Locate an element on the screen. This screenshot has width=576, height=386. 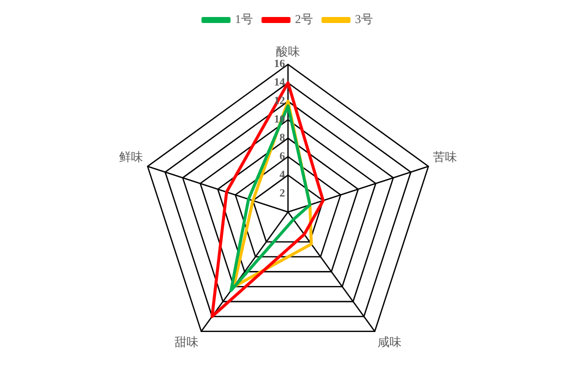
y-tick-label: 2 is located at coordinates (283, 193).